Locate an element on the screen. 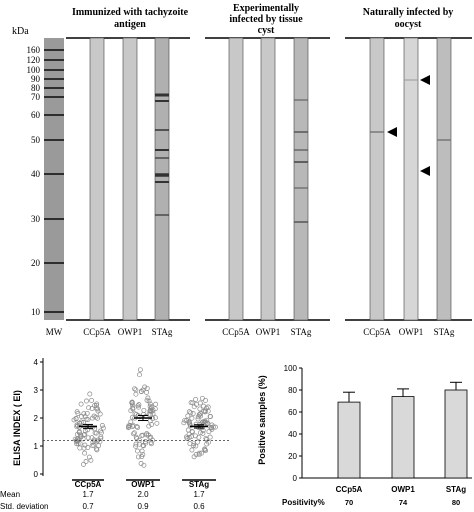 The width and height of the screenshot is (474, 512). lane-label: OWP1 is located at coordinates (130, 332).